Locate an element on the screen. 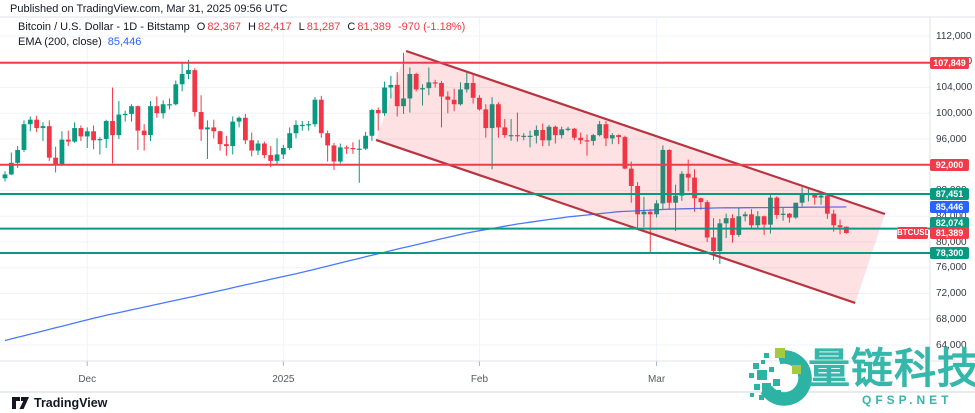  low-value: 81,287 is located at coordinates (323, 27).